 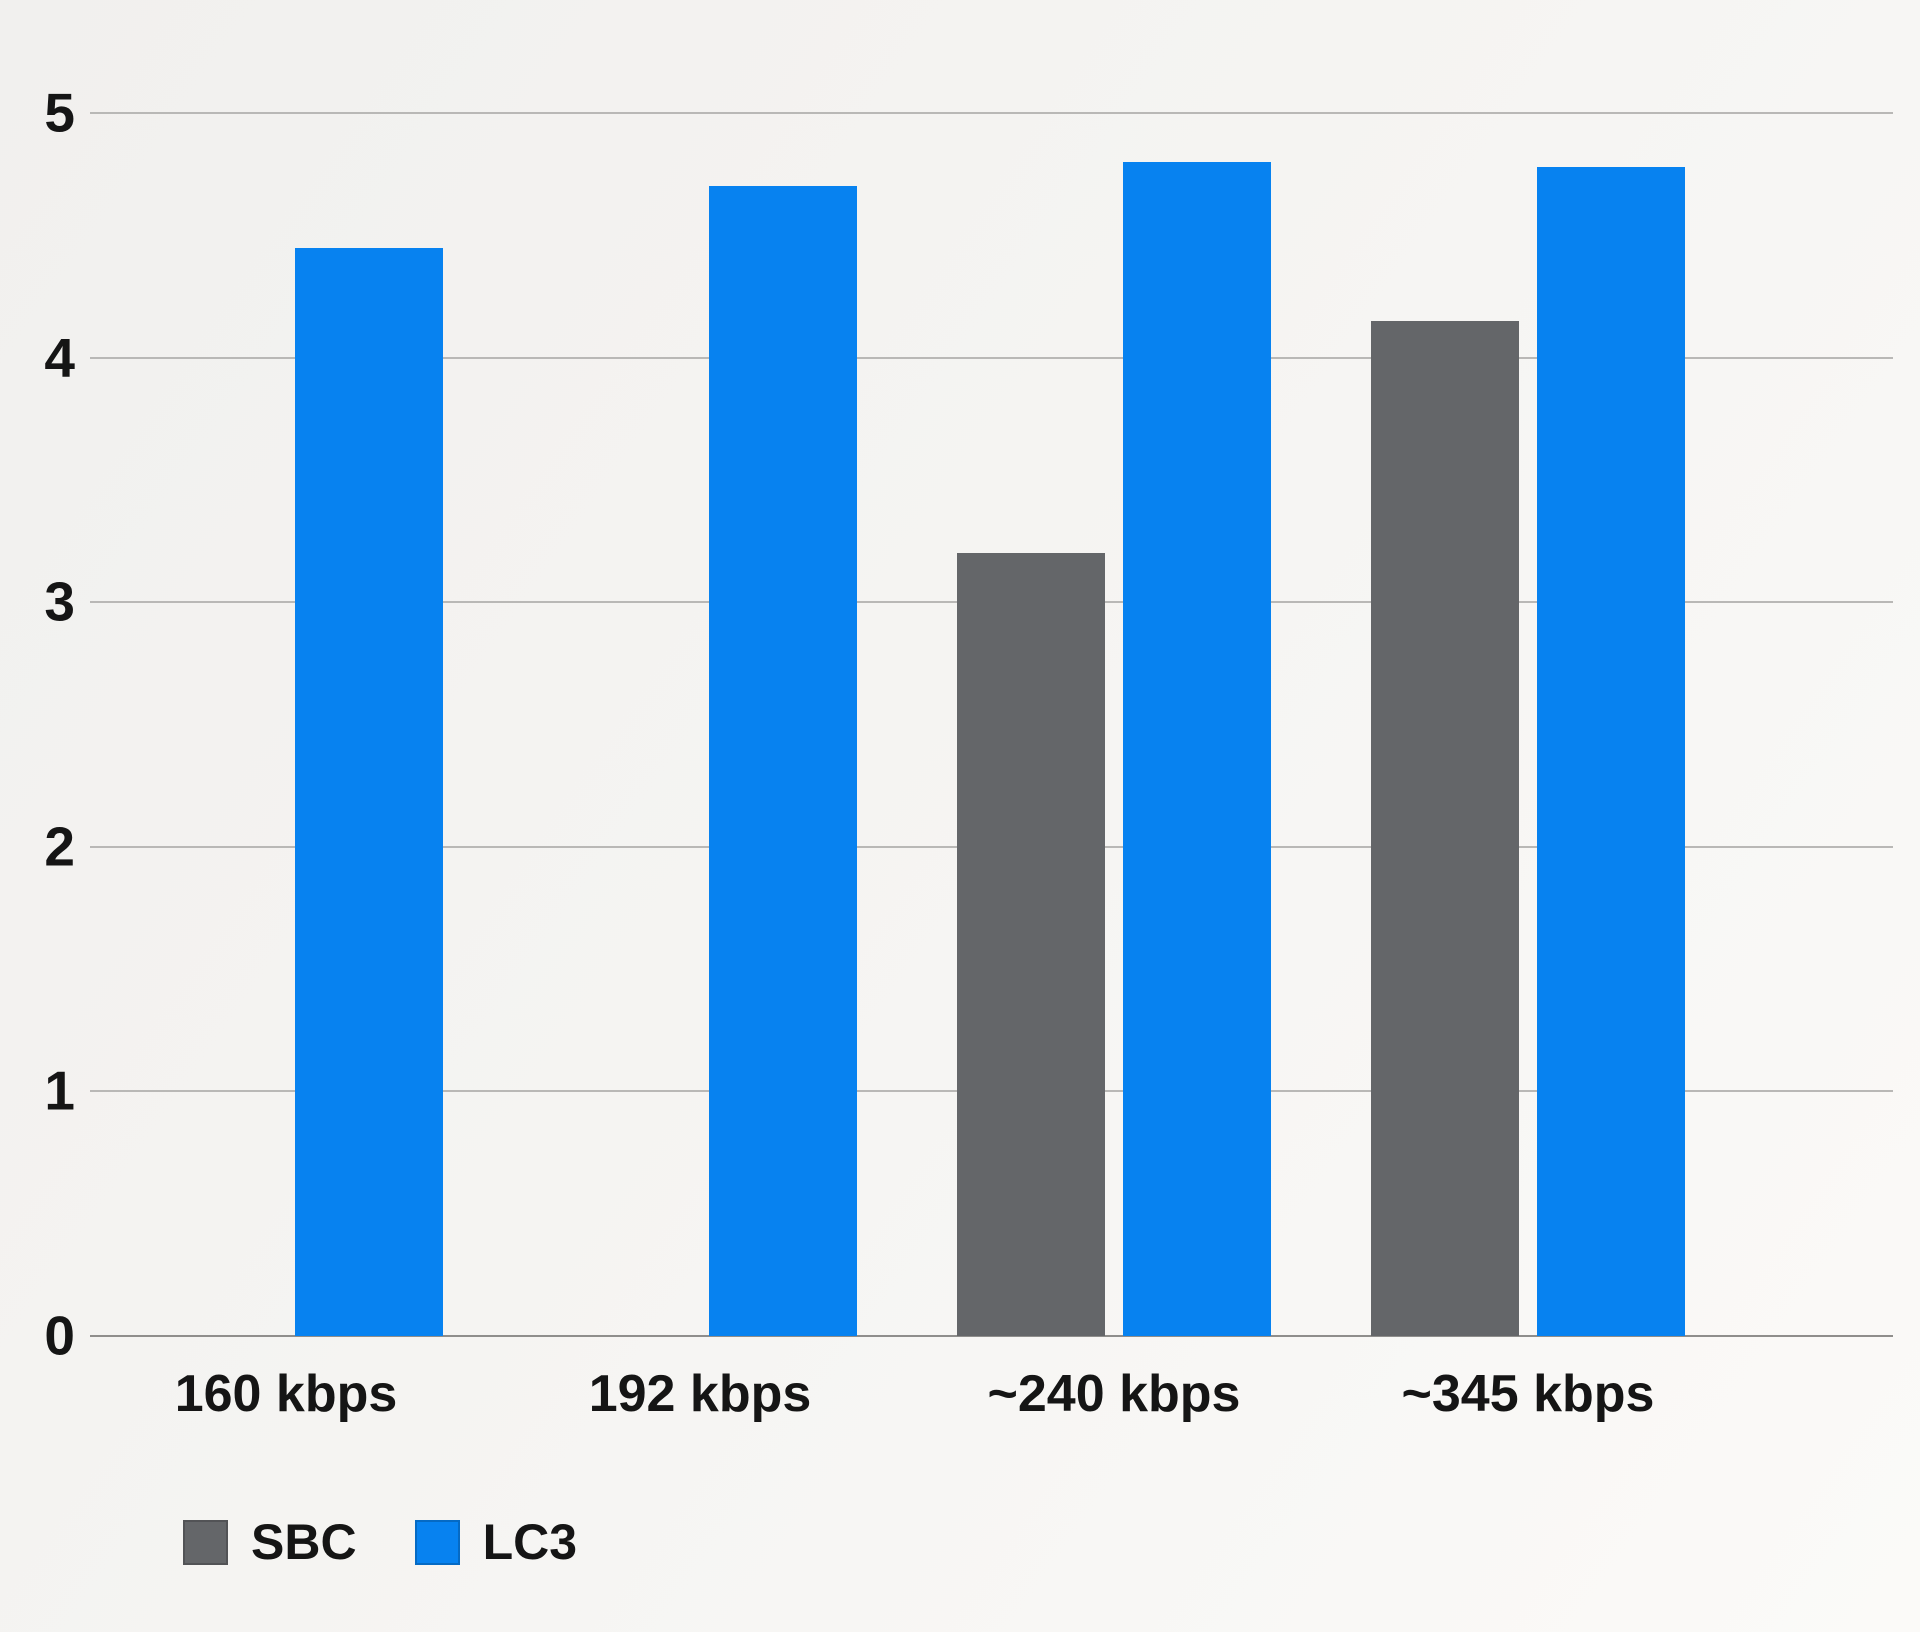 I want to click on legend-item-sbc: SBC, so click(x=270, y=1542).